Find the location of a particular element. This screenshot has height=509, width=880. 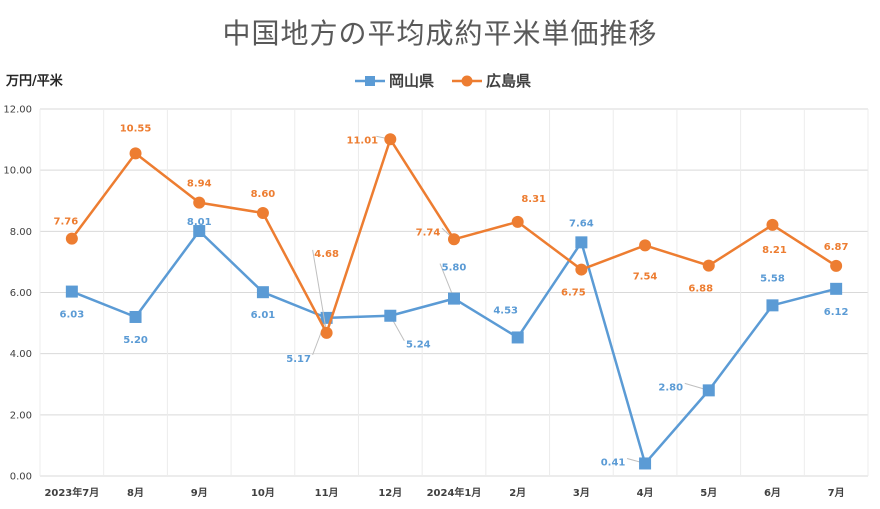

data-label-hiroshima: 4.68 is located at coordinates (326, 254).